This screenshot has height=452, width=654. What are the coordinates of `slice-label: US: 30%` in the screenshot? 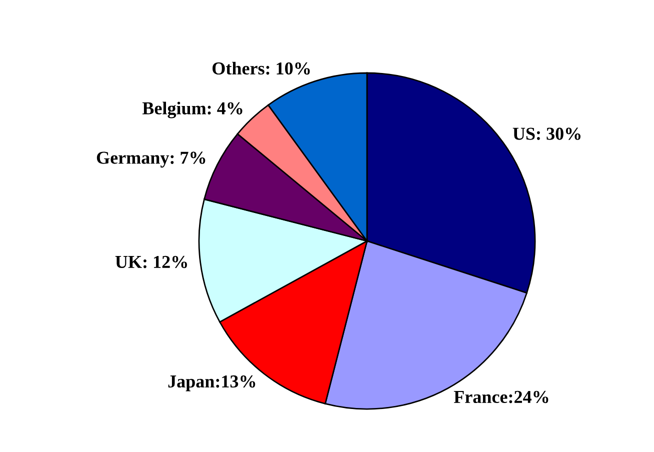 It's located at (546, 134).